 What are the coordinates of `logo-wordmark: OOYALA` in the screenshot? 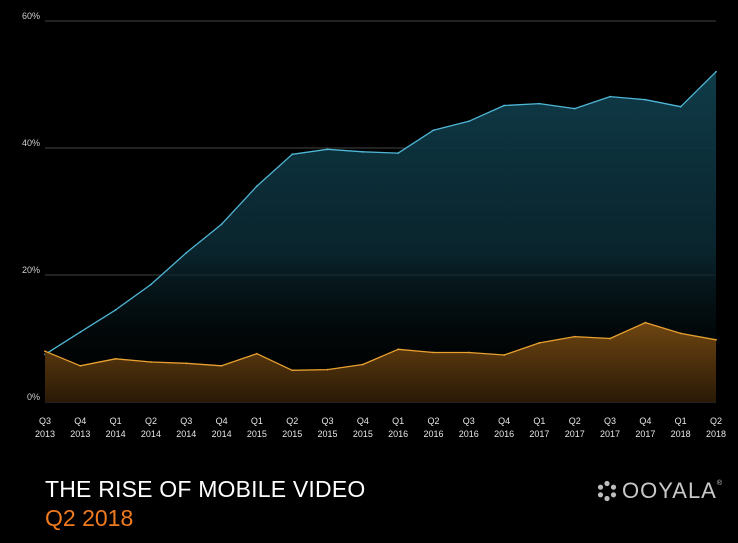 It's located at (669, 490).